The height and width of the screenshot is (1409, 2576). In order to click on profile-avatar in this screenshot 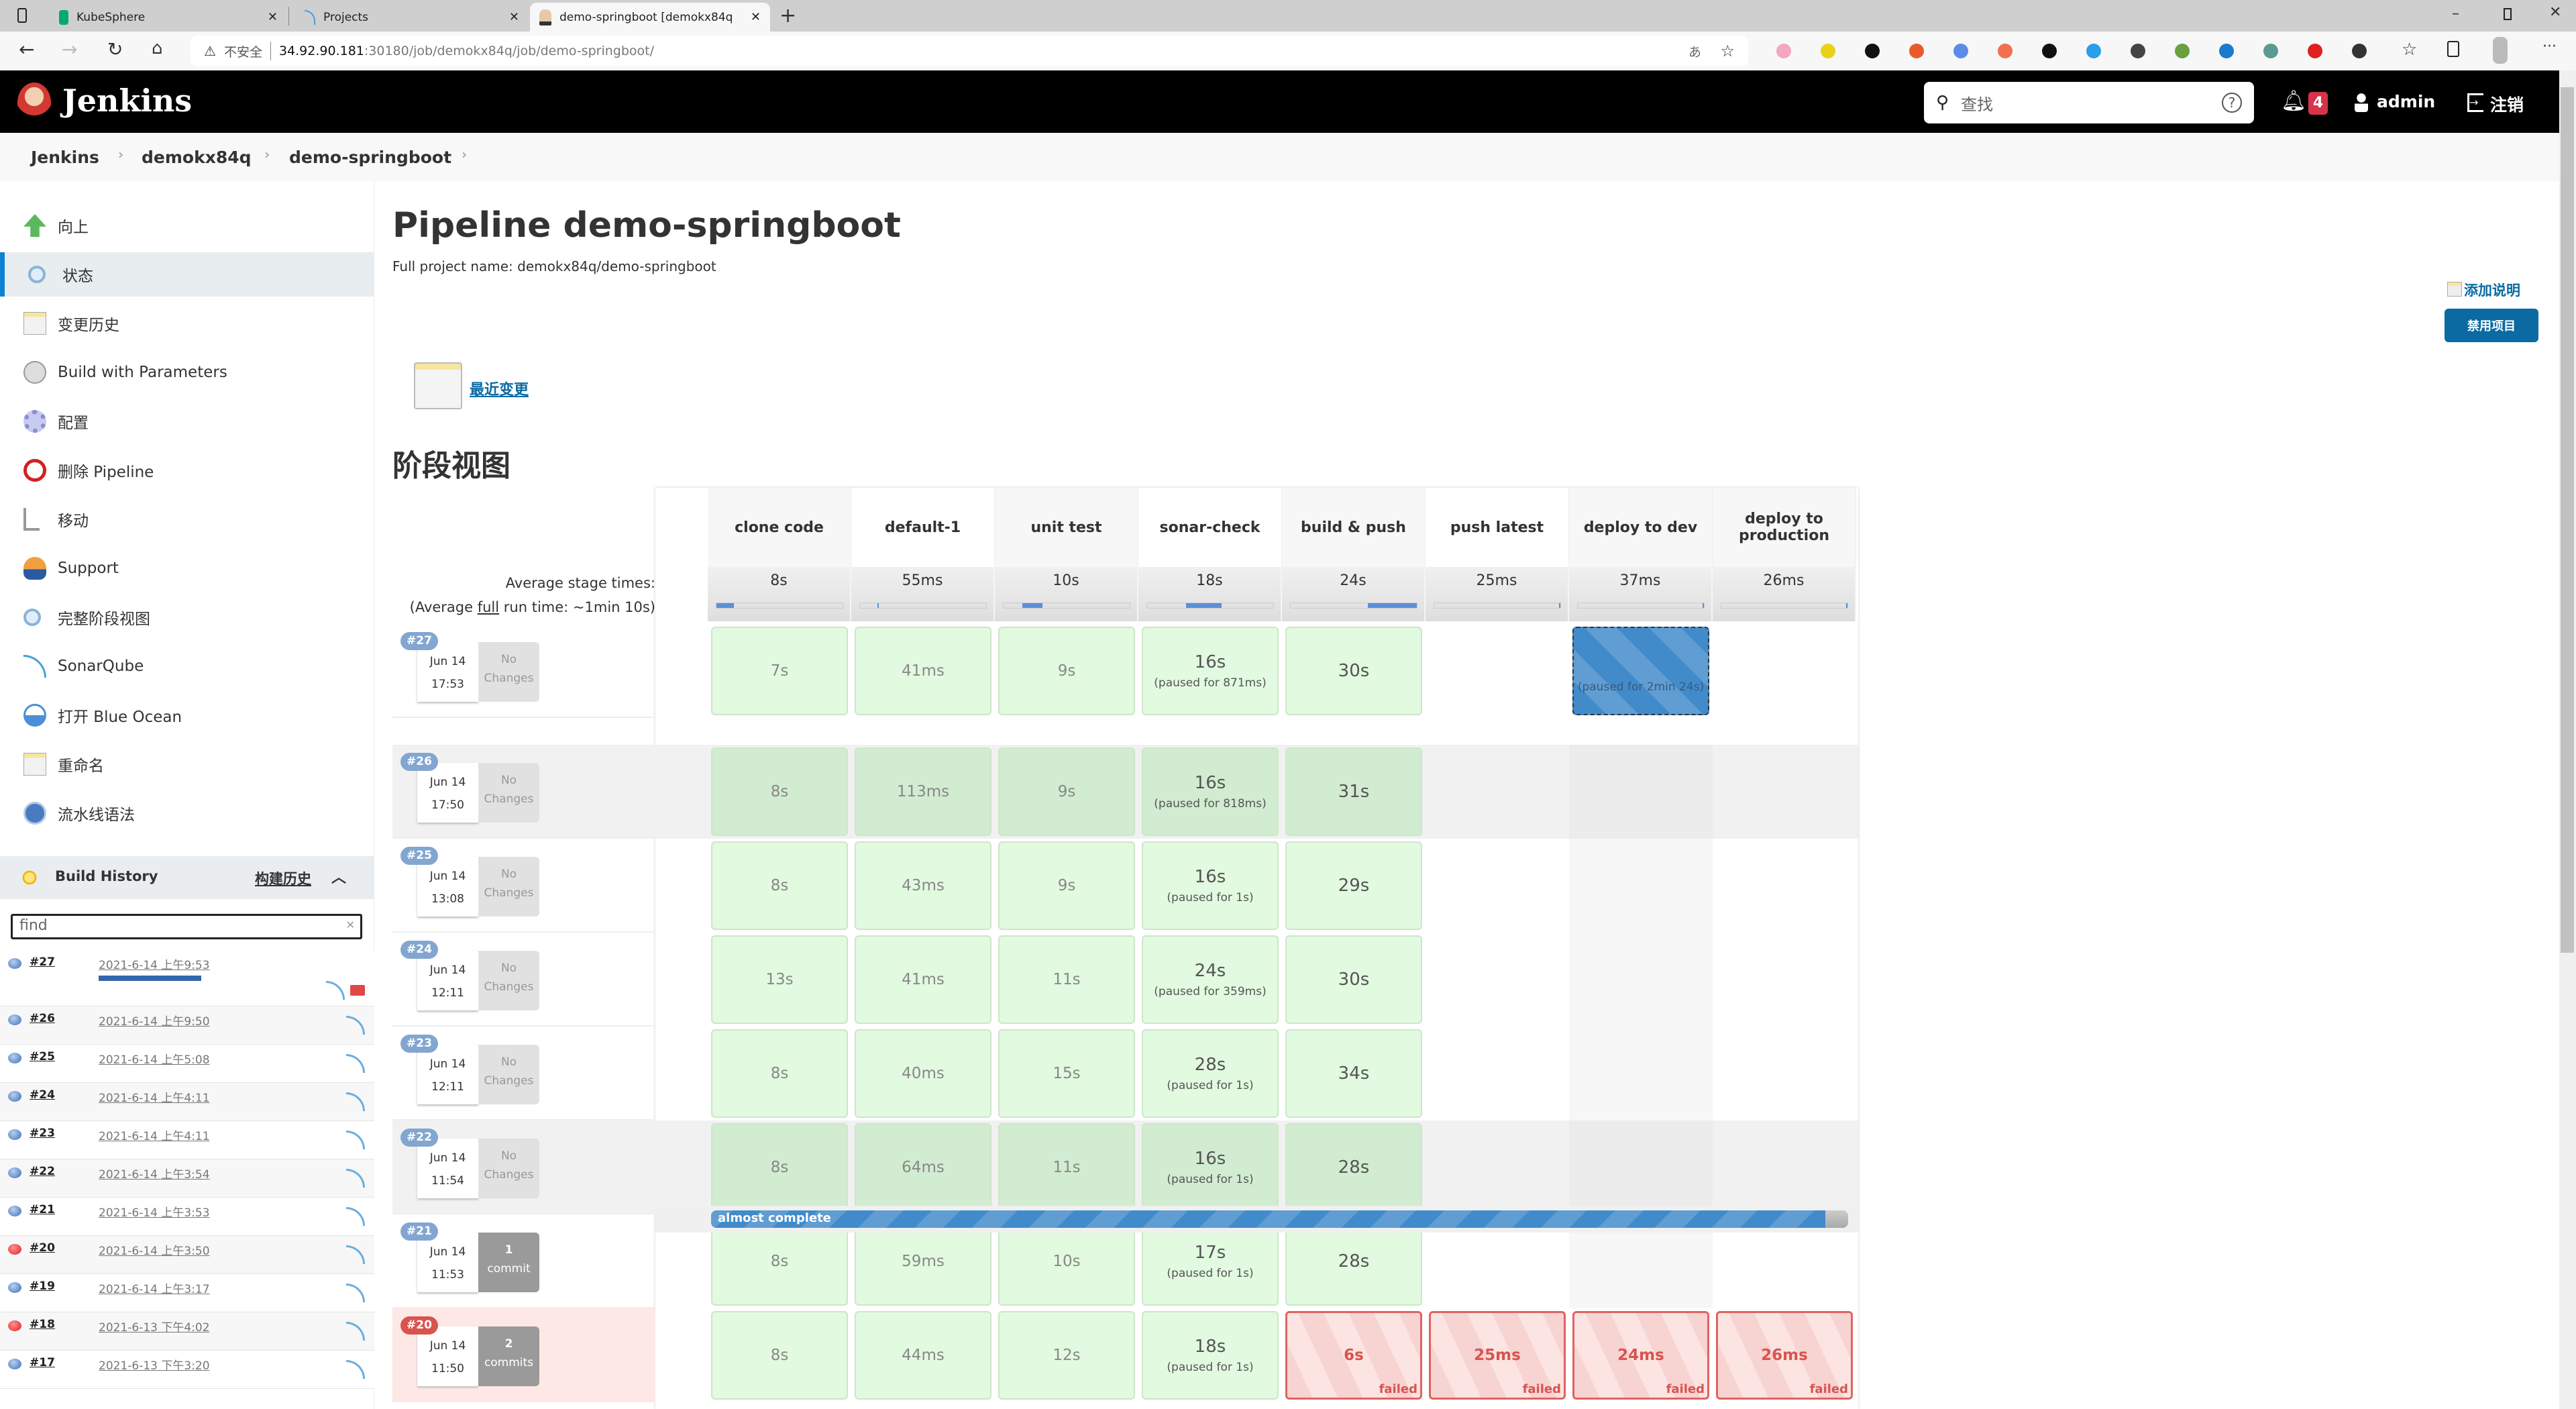, I will do `click(2500, 50)`.